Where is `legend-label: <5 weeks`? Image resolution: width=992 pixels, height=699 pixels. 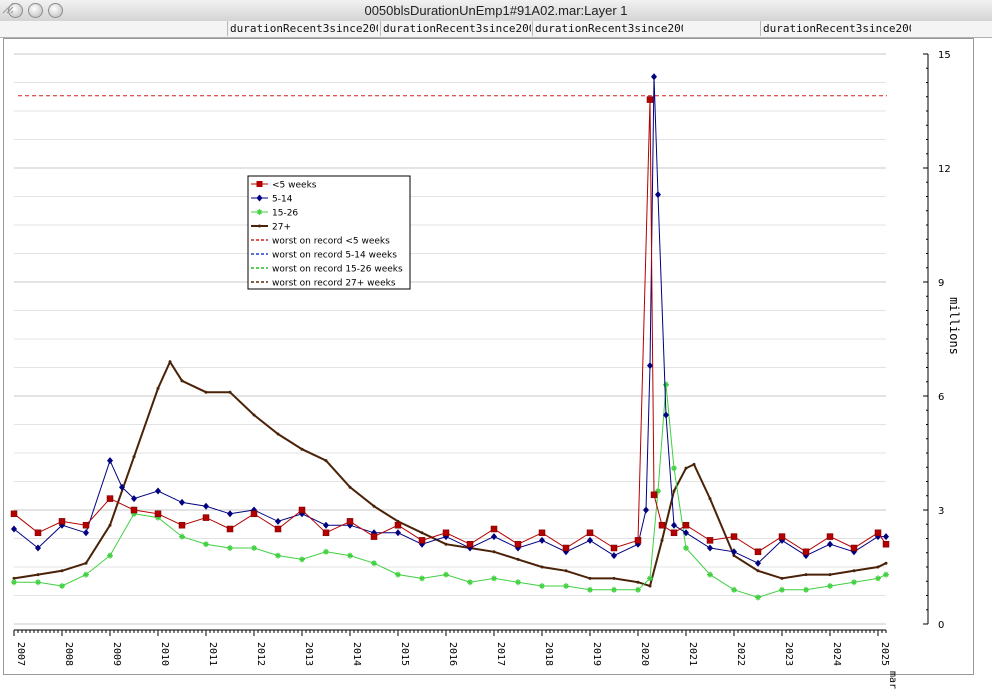
legend-label: <5 weeks is located at coordinates (294, 186).